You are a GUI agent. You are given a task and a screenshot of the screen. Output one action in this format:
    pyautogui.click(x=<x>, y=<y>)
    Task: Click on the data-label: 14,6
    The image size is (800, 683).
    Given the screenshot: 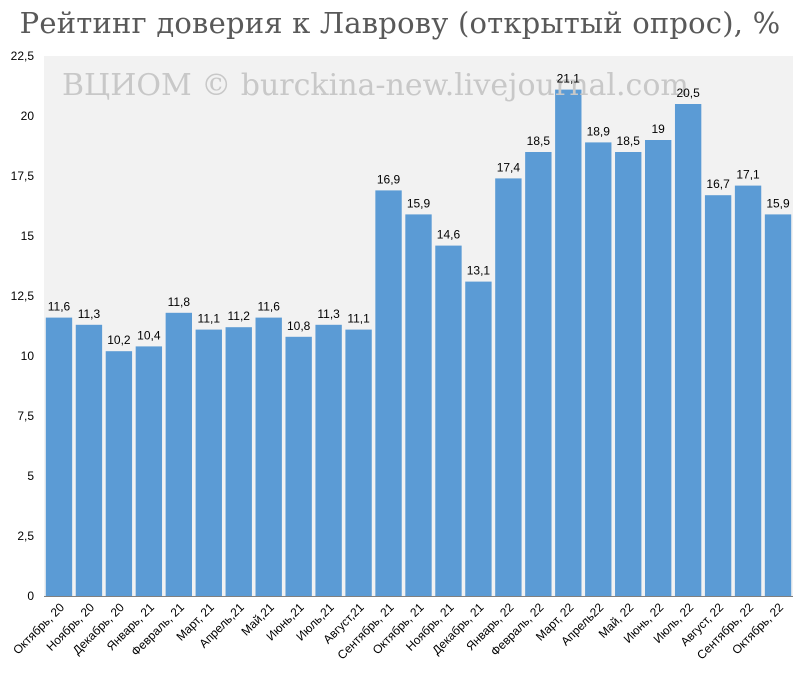 What is the action you would take?
    pyautogui.click(x=449, y=235)
    